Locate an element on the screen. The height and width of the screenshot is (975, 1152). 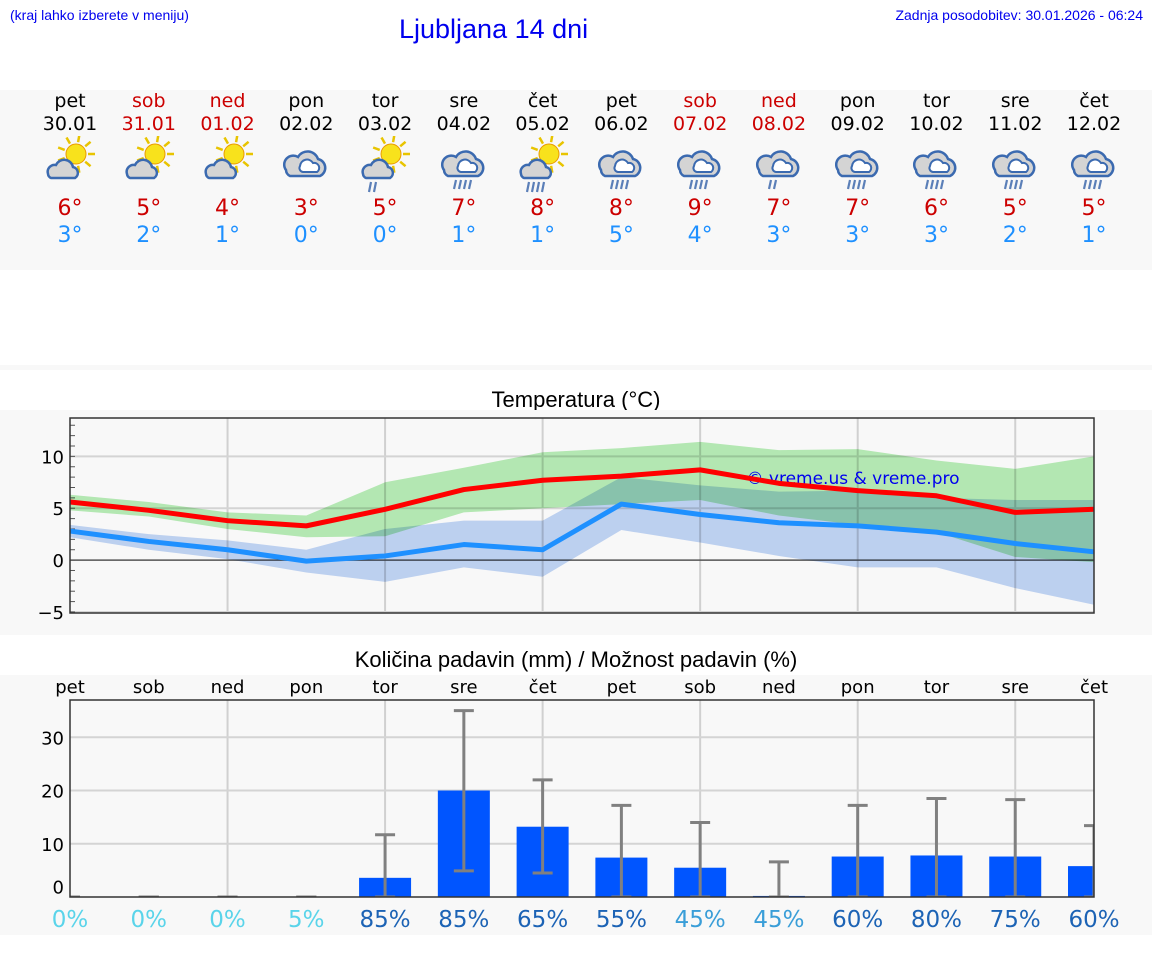
day-date: 02.02 is located at coordinates (306, 124).